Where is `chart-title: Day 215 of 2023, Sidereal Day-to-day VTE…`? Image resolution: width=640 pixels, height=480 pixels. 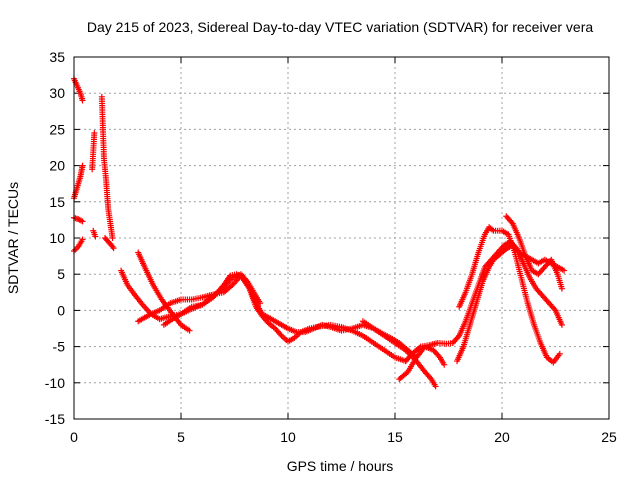 chart-title: Day 215 of 2023, Sidereal Day-to-day VTE… is located at coordinates (340, 27).